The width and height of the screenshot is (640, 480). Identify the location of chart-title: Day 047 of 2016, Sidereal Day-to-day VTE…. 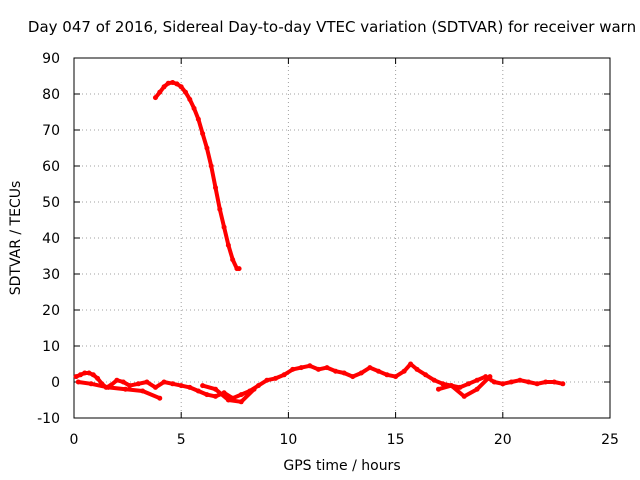
(332, 27).